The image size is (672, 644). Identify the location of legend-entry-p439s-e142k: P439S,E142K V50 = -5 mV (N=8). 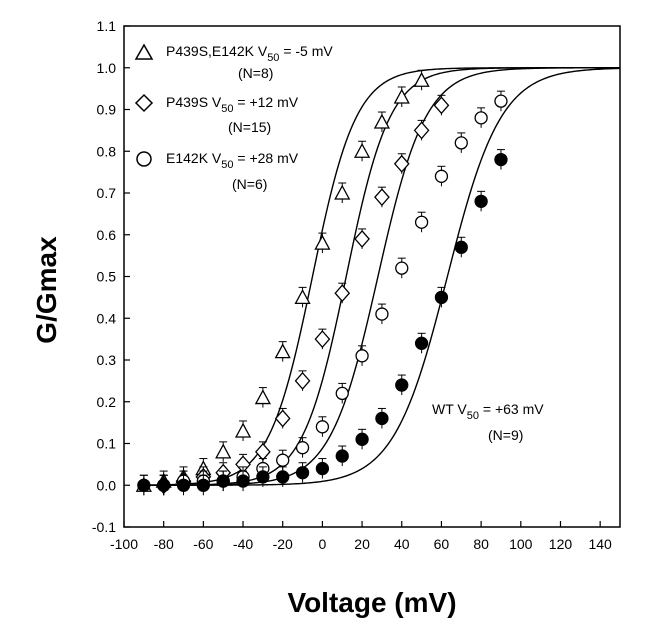
(249, 62).